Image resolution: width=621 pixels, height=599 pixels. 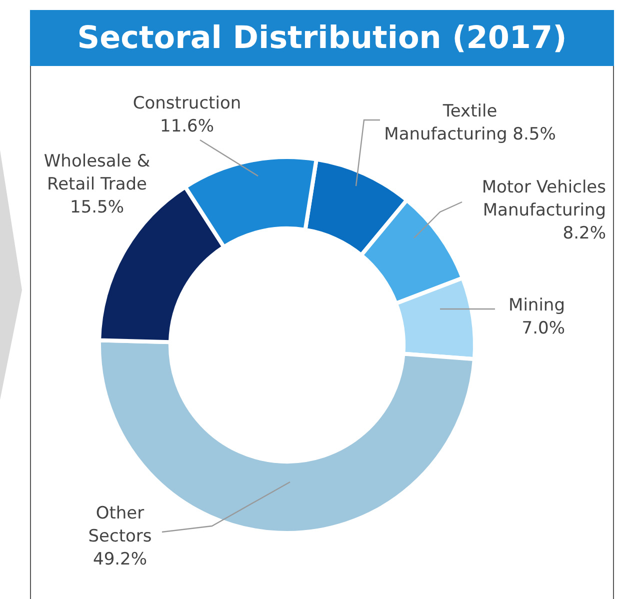 What do you see at coordinates (322, 38) in the screenshot?
I see `chart-title: Sectoral Distribution (2017)` at bounding box center [322, 38].